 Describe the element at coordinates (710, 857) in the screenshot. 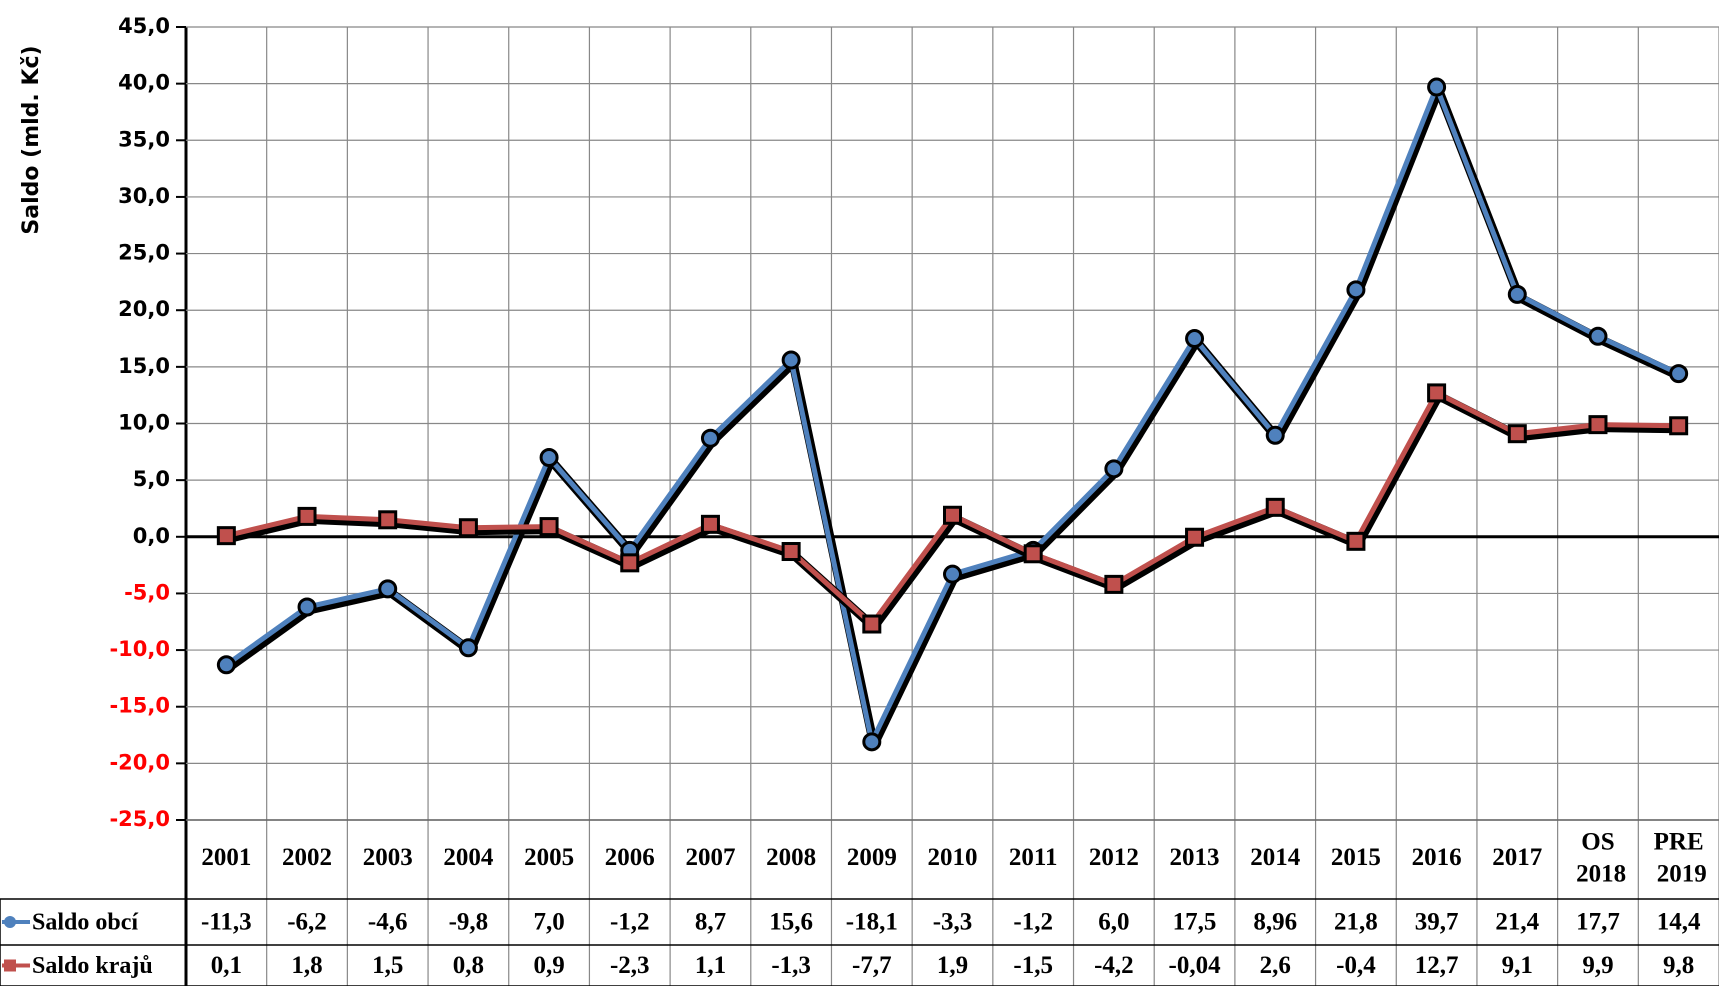

I see `x-tick-label: 2007` at that location.